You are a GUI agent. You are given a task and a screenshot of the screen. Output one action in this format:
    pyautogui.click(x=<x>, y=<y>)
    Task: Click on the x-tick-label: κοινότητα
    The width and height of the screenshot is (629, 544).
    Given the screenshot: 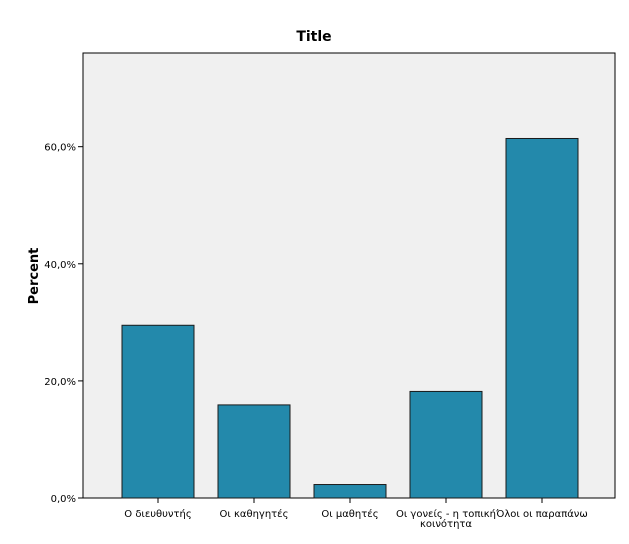 What is the action you would take?
    pyautogui.click(x=446, y=524)
    